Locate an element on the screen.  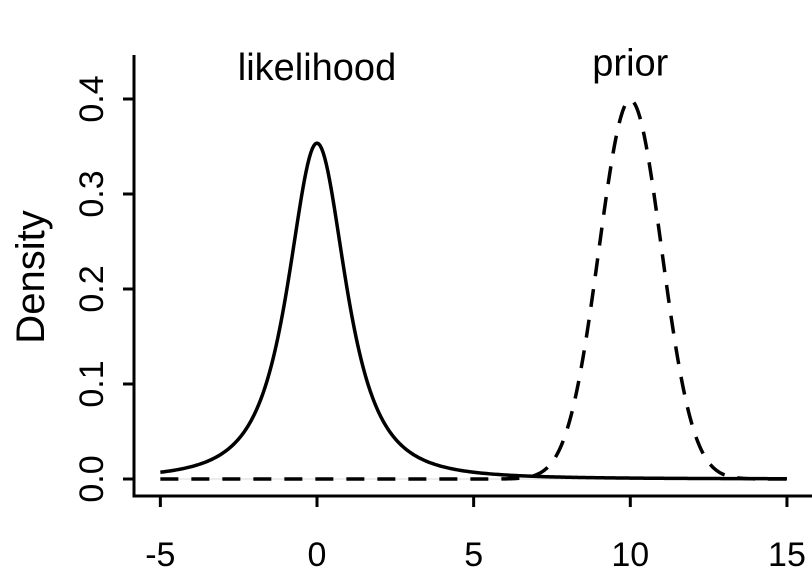
y-tick-label: 0.3 is located at coordinates (92, 193).